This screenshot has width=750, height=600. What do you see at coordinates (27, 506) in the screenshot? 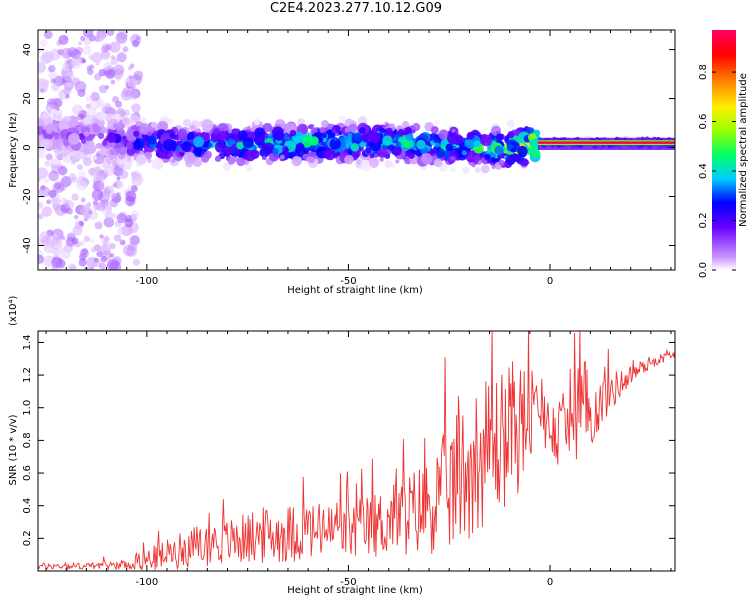
I see `y-tick-label: 0.4` at bounding box center [27, 506].